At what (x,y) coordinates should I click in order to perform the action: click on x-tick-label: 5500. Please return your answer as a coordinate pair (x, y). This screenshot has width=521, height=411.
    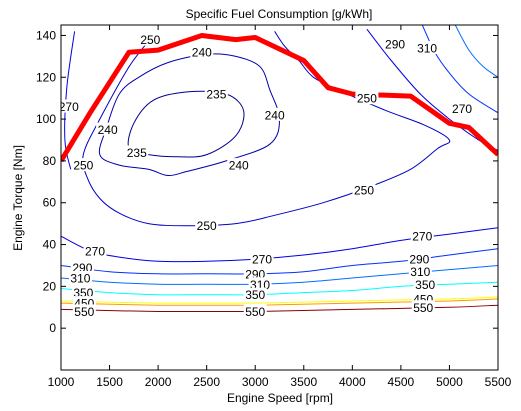
    Looking at the image, I should click on (498, 382).